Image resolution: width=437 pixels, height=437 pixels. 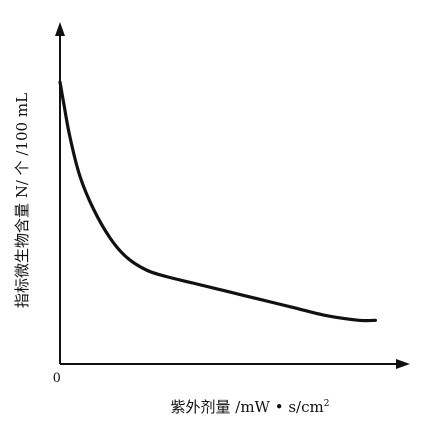 I want to click on y-axis-label-text: 指标微生物含量 N/ 个 /100 mL, so click(x=22, y=200).